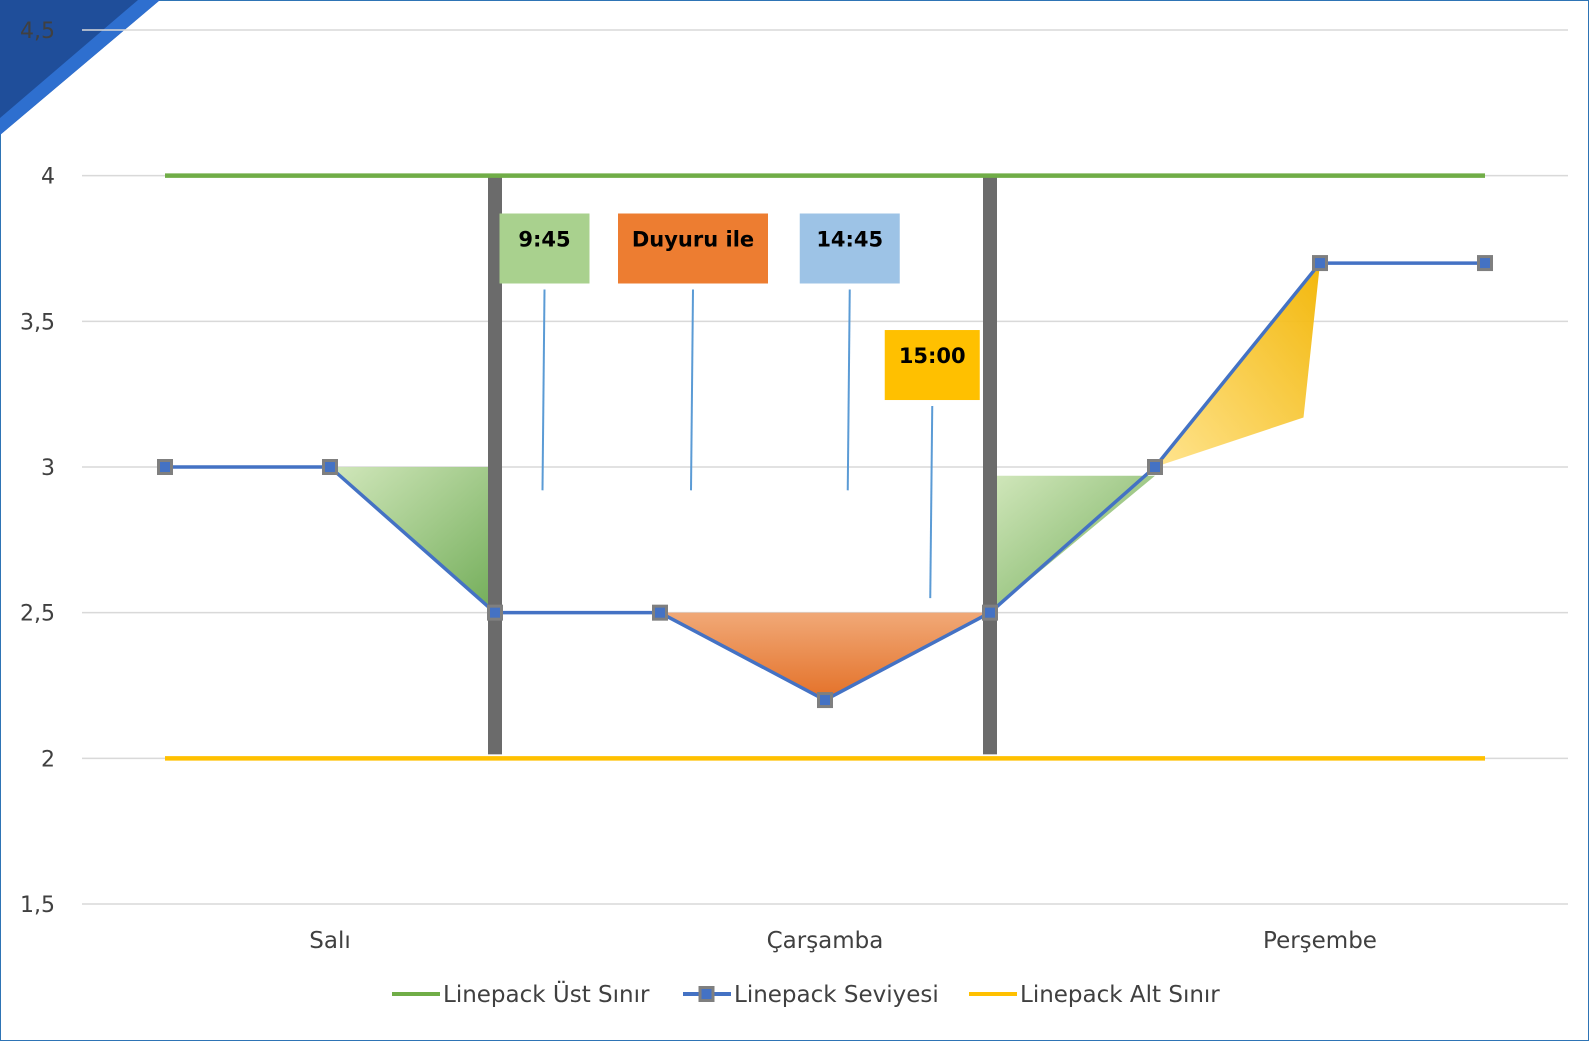 This screenshot has height=1041, width=1589. Describe the element at coordinates (1320, 941) in the screenshot. I see `x-tick-label: Perşembe` at that location.